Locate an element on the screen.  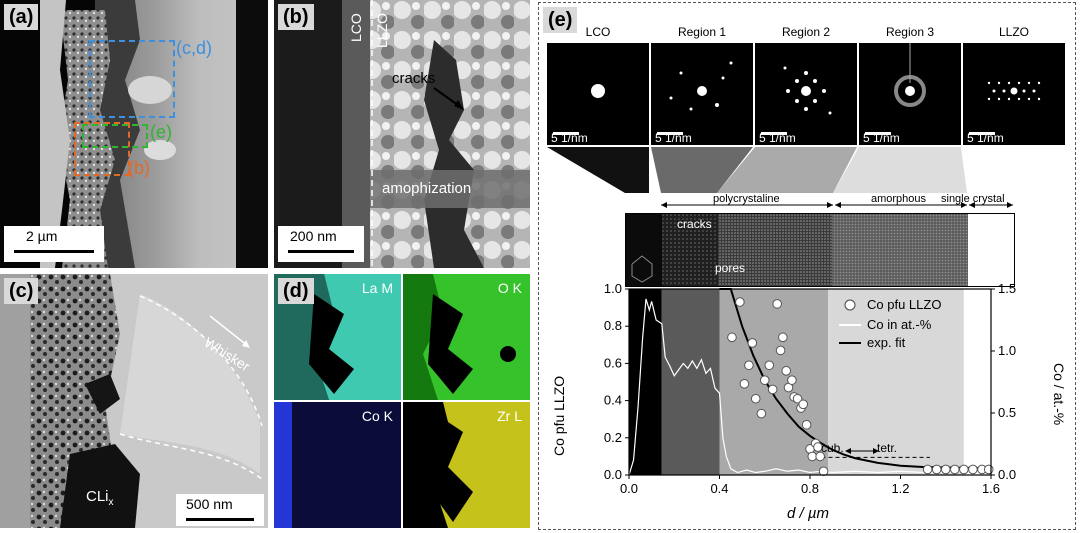
funnel-connectors is located at coordinates (757, 170).